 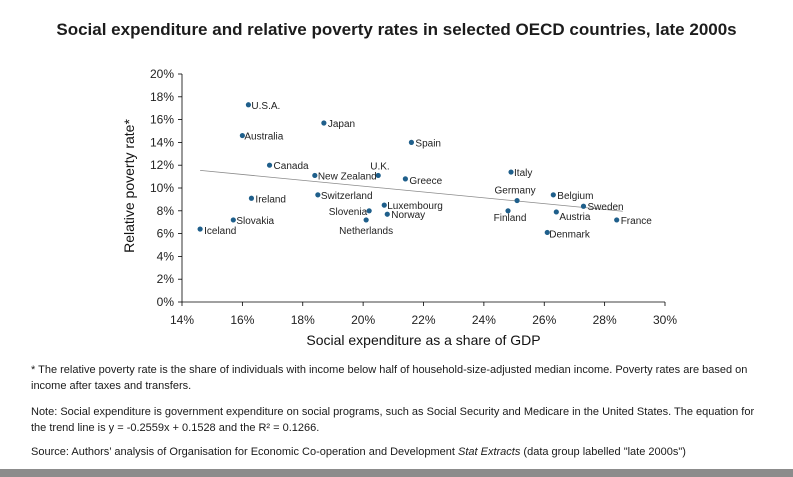 I want to click on x-tick-label: 28%, so click(x=605, y=320).